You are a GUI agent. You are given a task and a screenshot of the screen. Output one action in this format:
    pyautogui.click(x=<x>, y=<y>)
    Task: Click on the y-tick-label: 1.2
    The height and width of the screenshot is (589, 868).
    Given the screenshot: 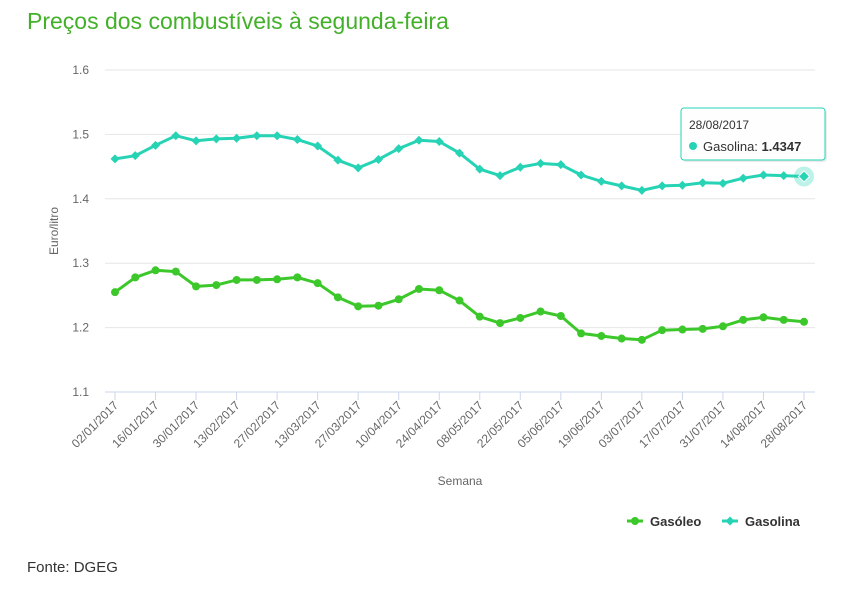 What is the action you would take?
    pyautogui.click(x=80, y=328)
    